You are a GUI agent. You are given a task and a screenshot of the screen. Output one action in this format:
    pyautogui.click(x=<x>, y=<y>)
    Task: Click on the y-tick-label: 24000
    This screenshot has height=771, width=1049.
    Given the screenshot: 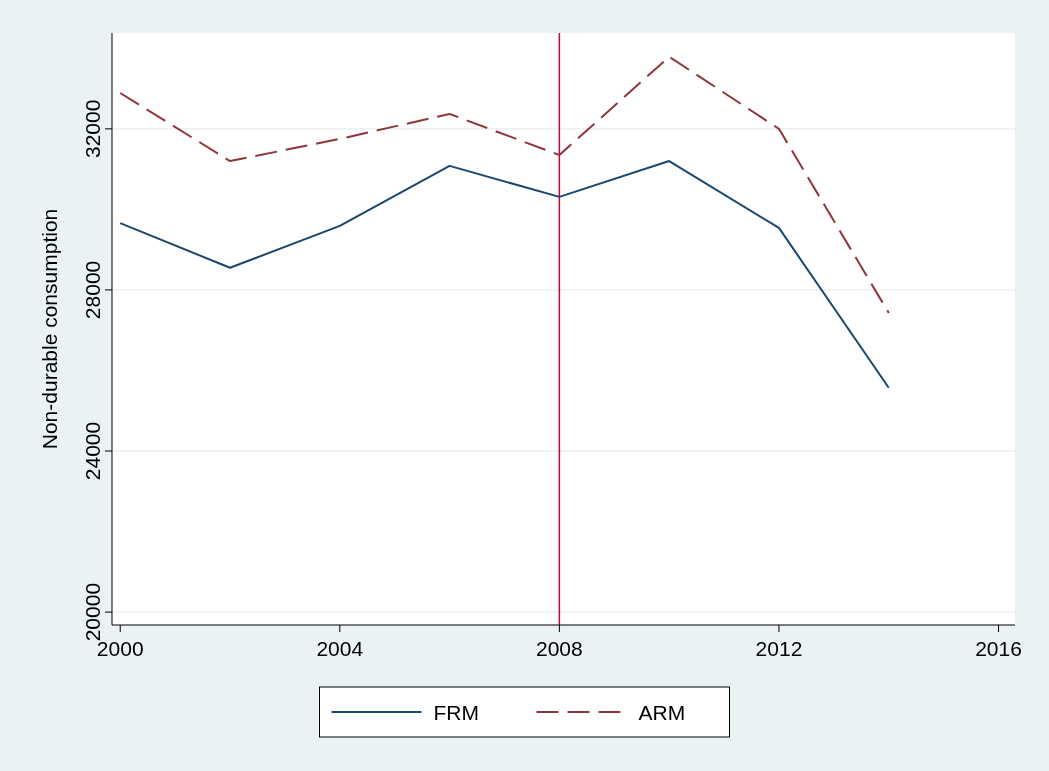 What is the action you would take?
    pyautogui.click(x=92, y=451)
    